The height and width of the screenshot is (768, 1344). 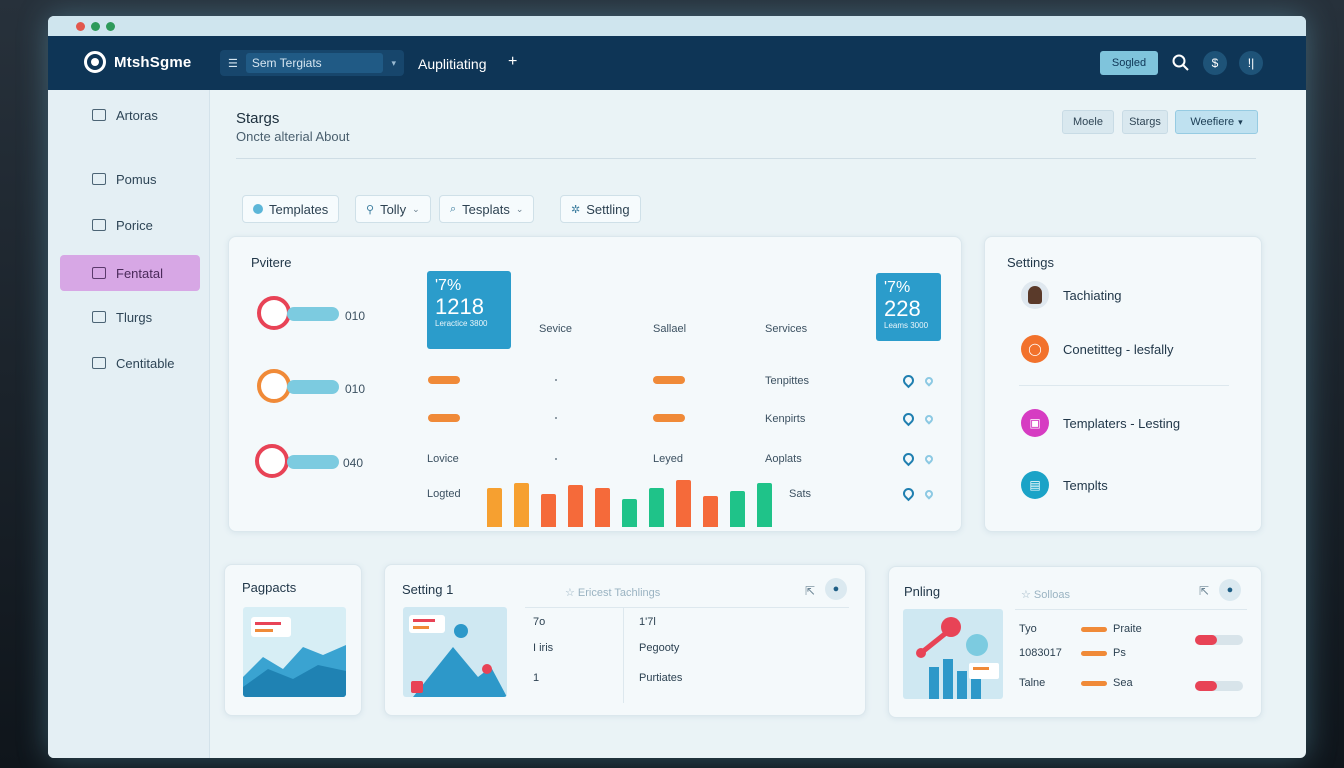 I want to click on kpi-card-left: '7% 1218 Leractice 3800, so click(x=469, y=310).